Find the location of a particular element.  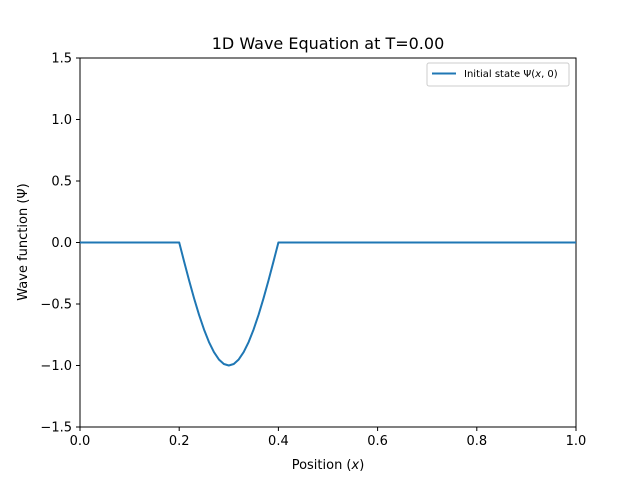

y-tick-label: −0.5 is located at coordinates (56, 305).